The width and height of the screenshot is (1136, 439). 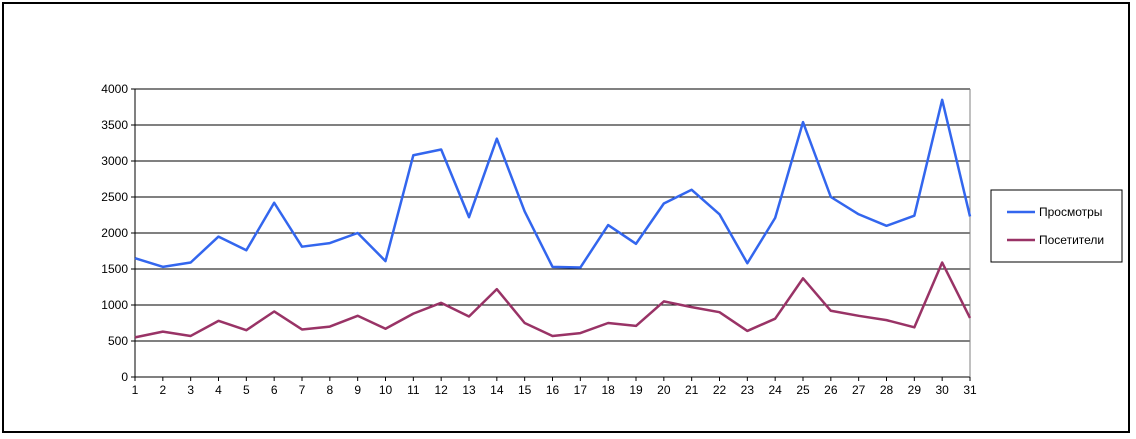 I want to click on x-tick-label-16: 16, so click(x=553, y=390).